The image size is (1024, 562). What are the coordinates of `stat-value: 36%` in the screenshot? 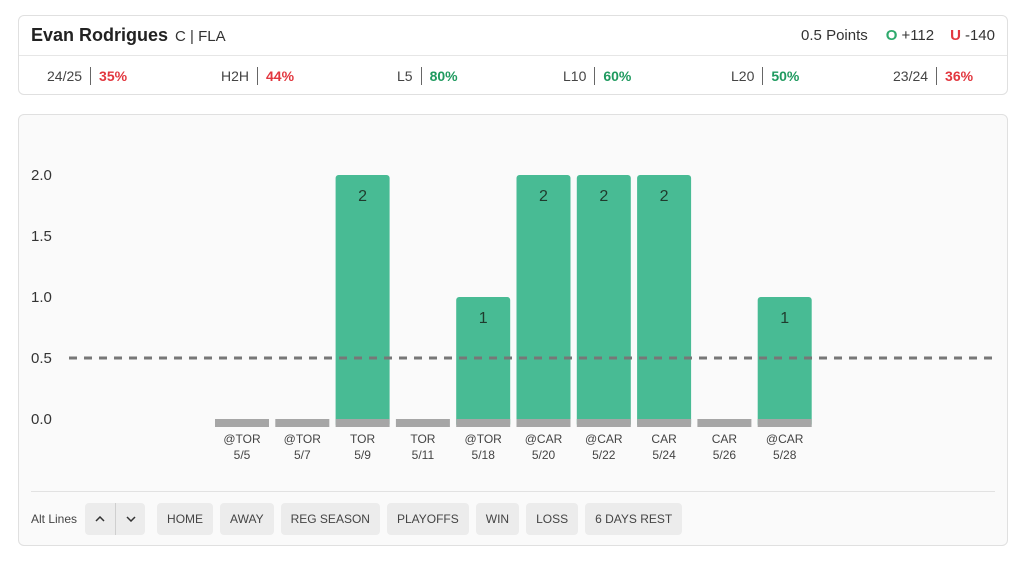 It's located at (959, 76).